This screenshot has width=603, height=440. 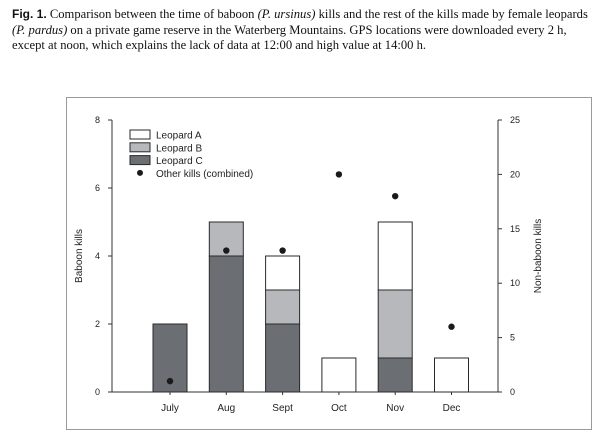 I want to click on left-y-tick-label: 0, so click(x=97, y=392).